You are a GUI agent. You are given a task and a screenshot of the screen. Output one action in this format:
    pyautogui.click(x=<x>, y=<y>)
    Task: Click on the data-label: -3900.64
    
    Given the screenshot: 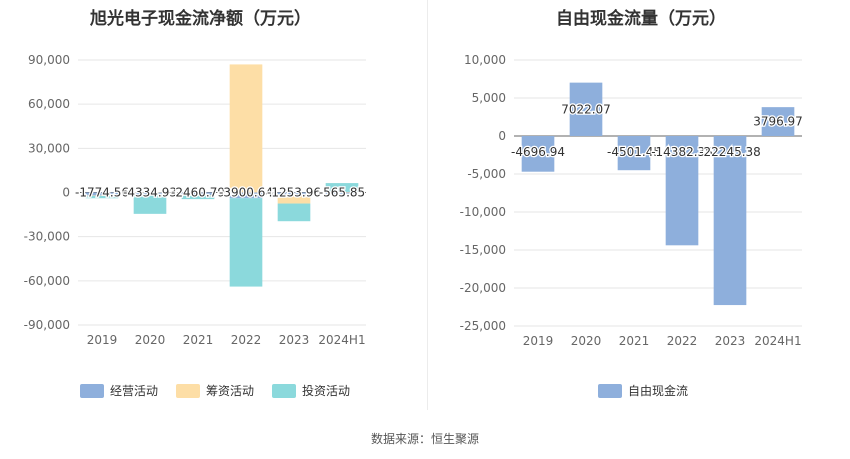 What is the action you would take?
    pyautogui.click(x=246, y=193)
    